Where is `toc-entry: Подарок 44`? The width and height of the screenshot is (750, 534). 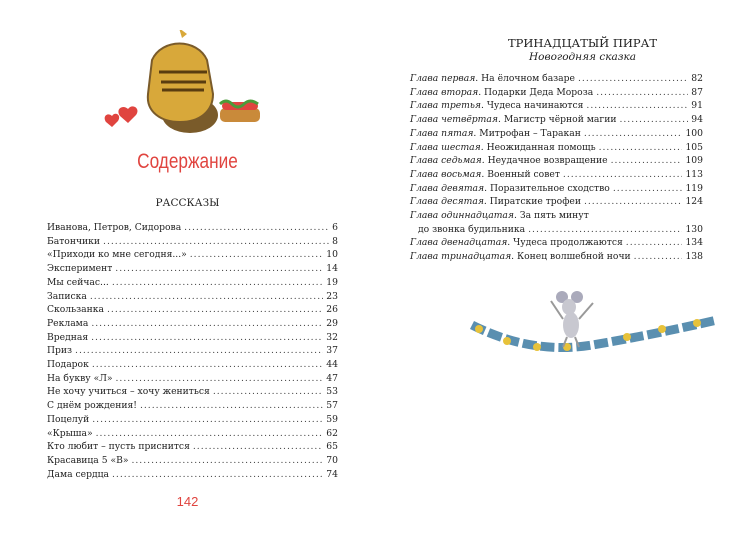
toc-entry: Подарок 44 is located at coordinates (192, 365).